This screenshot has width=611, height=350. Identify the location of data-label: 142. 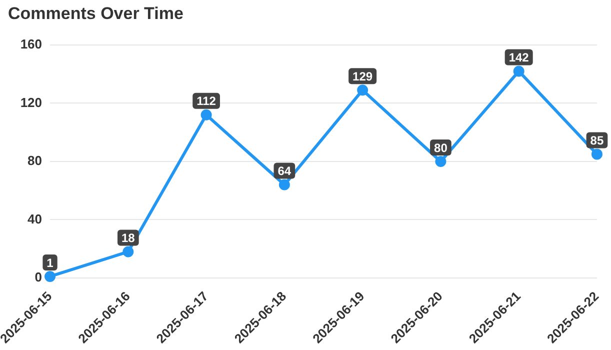
(519, 57).